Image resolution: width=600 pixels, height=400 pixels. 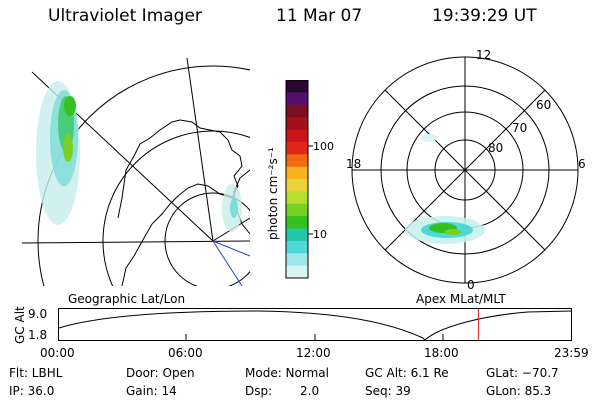 What do you see at coordinates (484, 55) in the screenshot?
I see `mlt-label-12: 12` at bounding box center [484, 55].